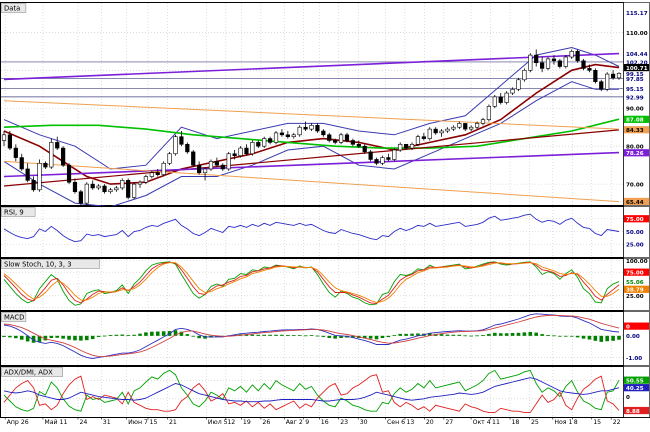 Image resolution: width=650 pixels, height=432 pixels. I want to click on trend-upper, so click(311, 66).